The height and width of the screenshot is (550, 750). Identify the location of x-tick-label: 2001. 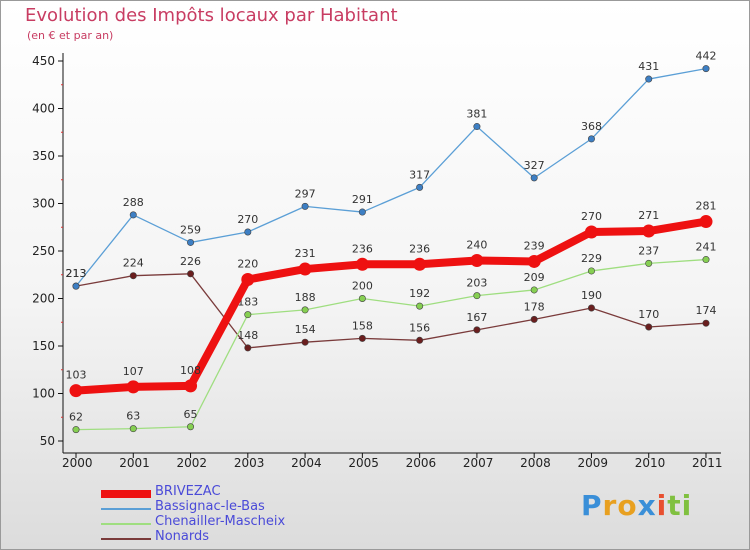
(134, 463).